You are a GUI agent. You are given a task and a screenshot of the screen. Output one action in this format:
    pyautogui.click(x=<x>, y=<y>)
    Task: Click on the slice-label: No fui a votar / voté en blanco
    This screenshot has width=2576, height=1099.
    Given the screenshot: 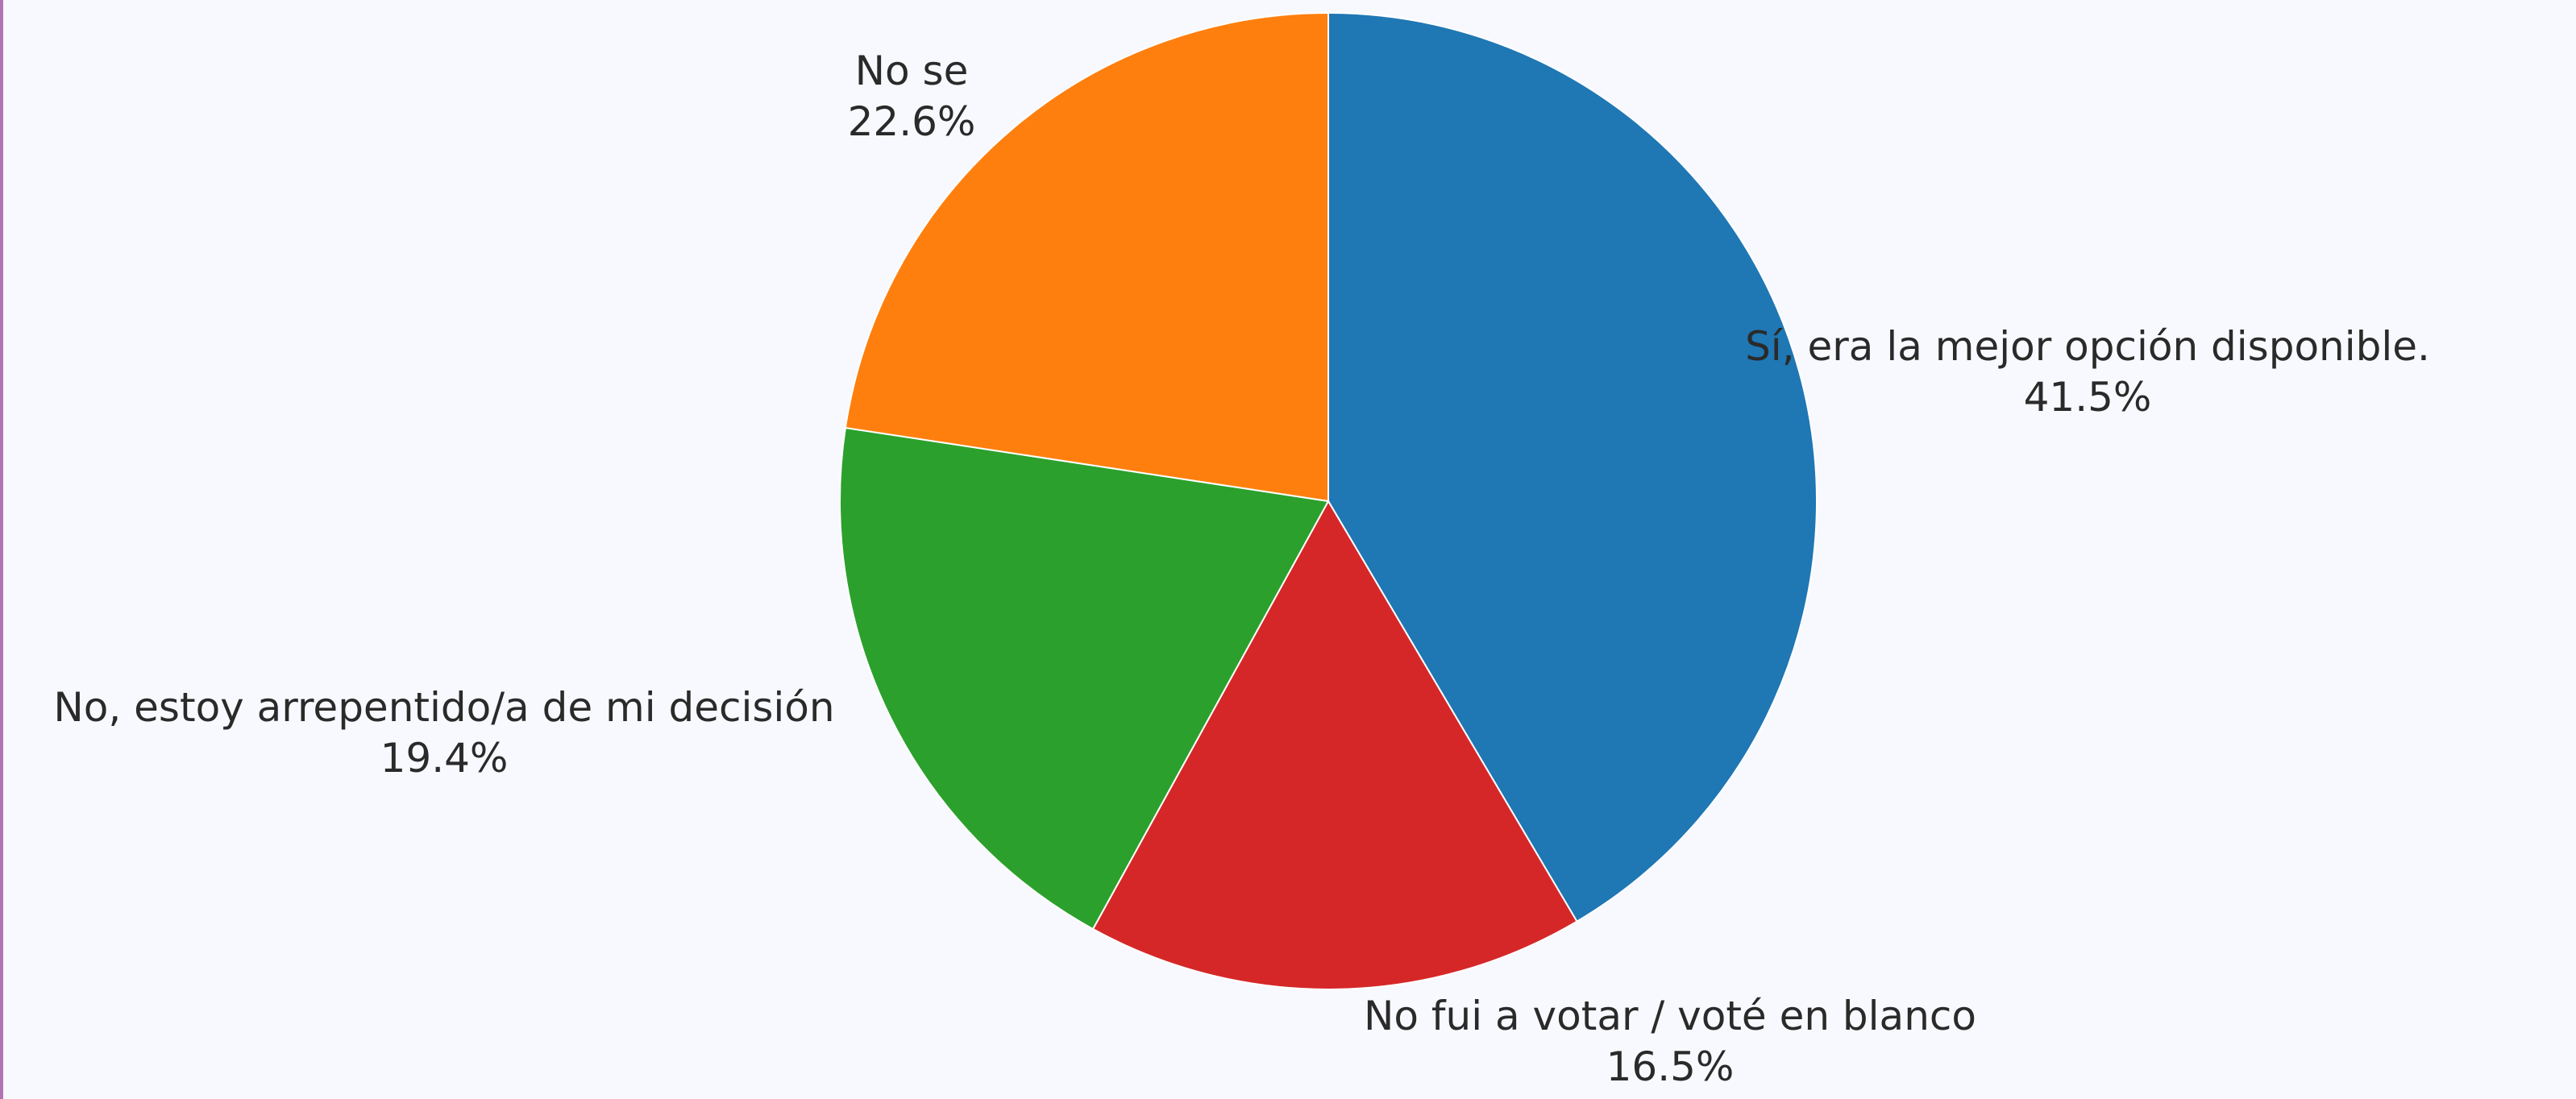 What is the action you would take?
    pyautogui.click(x=1670, y=1016)
    